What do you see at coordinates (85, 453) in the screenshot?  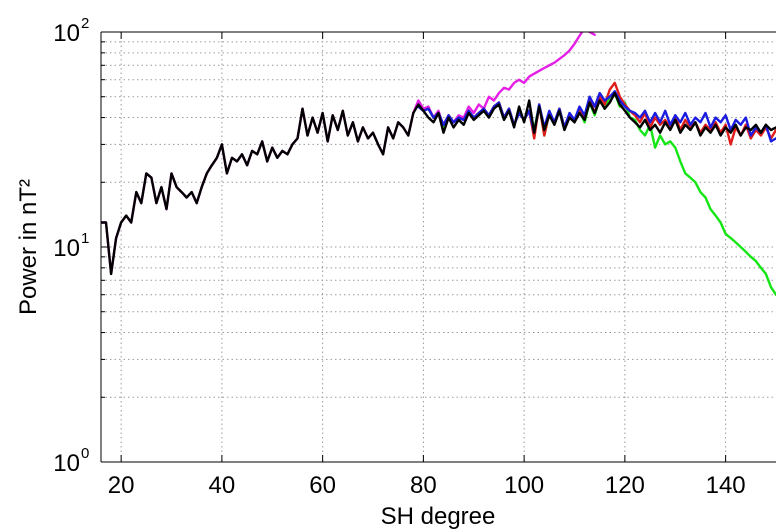 I see `y-tick-exponent: 0` at bounding box center [85, 453].